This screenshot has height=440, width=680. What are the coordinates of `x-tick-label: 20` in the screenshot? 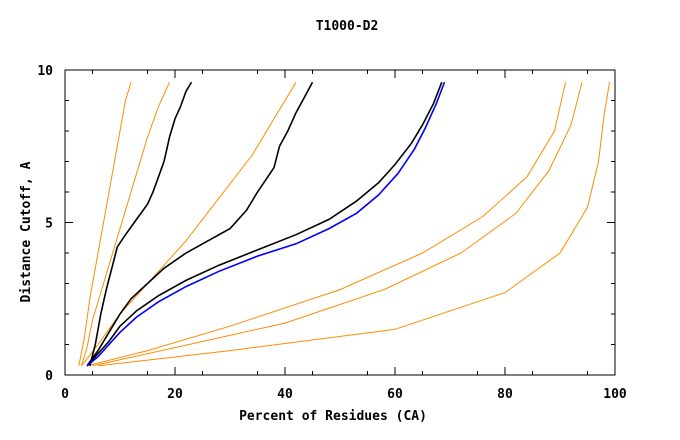 It's located at (175, 394).